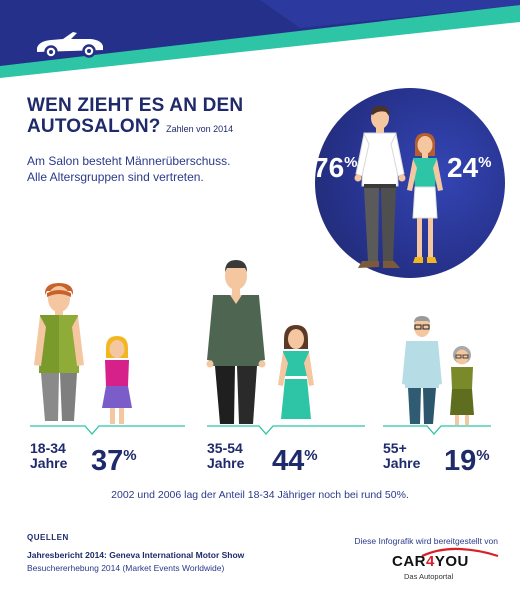  I want to click on age-percentage-55-plus: 19%, so click(467, 461).